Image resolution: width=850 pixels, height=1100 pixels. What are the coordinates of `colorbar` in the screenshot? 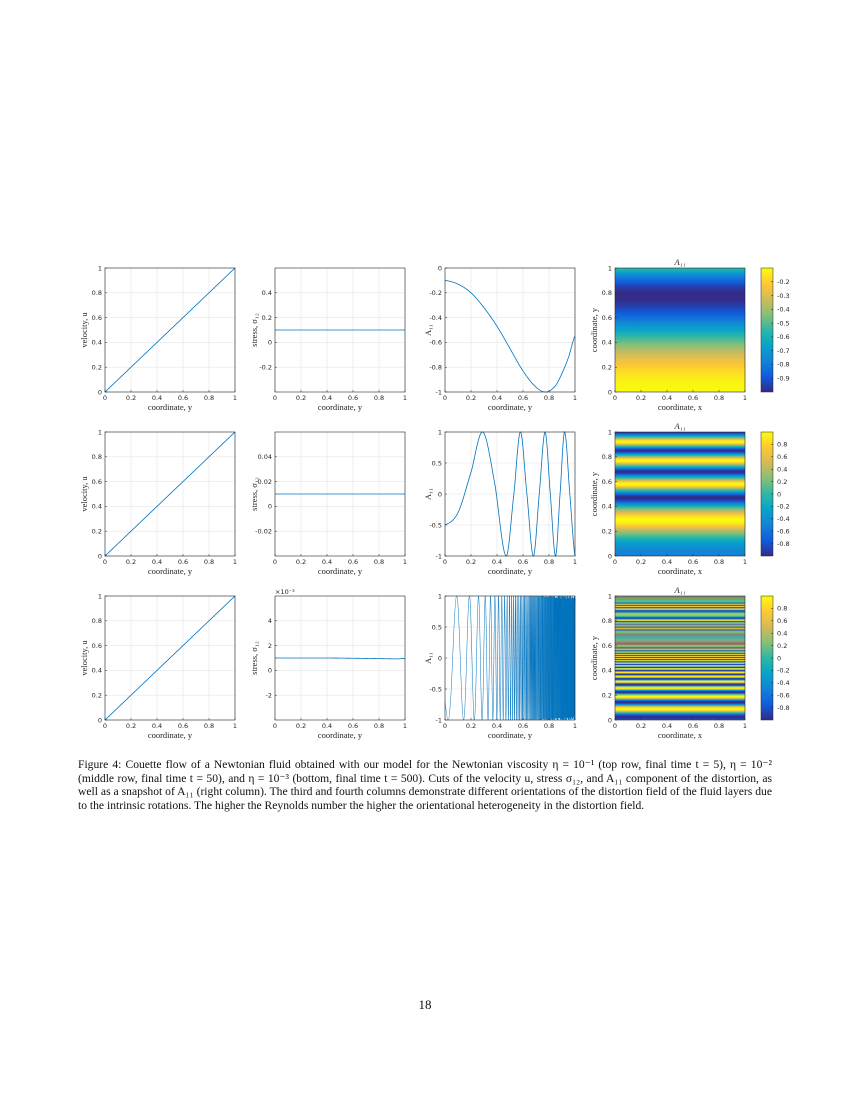 It's located at (767, 330).